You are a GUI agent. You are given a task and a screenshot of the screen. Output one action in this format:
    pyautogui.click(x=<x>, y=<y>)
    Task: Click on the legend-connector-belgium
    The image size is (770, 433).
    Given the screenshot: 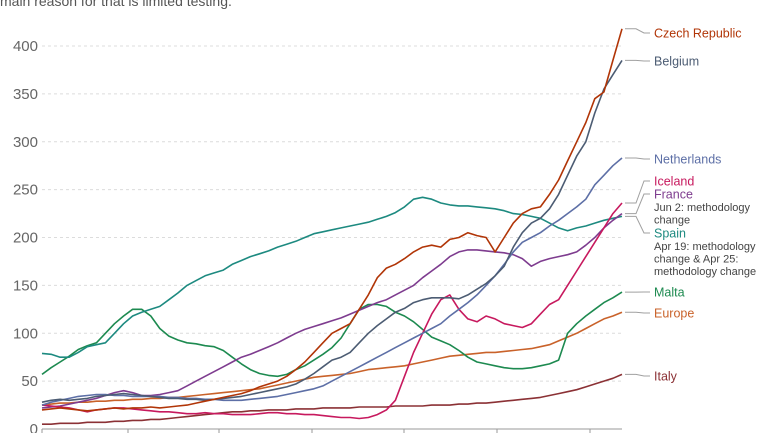 What is the action you would take?
    pyautogui.click(x=637, y=60)
    